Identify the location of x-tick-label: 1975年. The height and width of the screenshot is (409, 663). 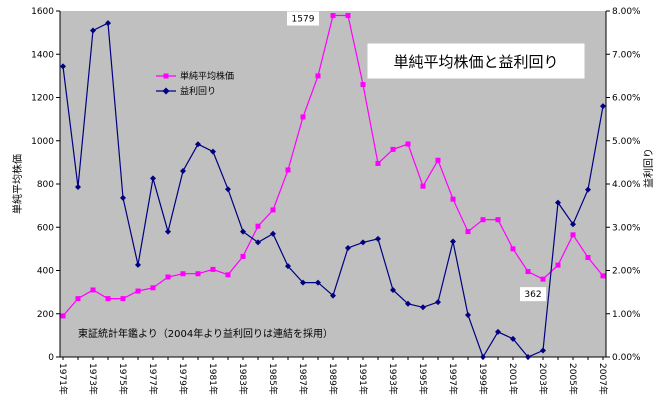
(123, 379).